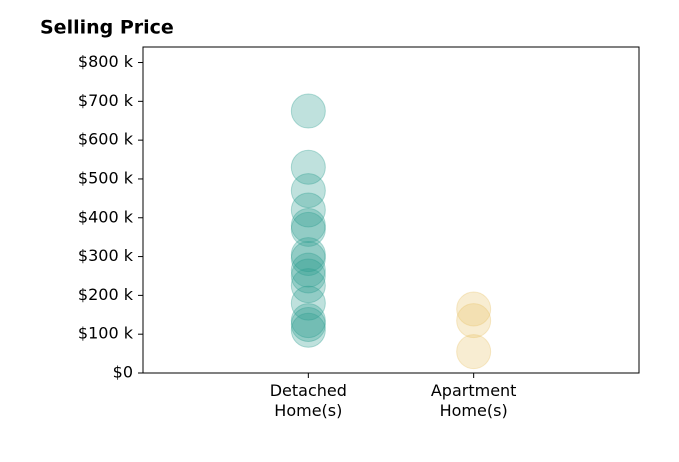 Image resolution: width=679 pixels, height=462 pixels. What do you see at coordinates (107, 28) in the screenshot?
I see `chart-title: Selling Price` at bounding box center [107, 28].